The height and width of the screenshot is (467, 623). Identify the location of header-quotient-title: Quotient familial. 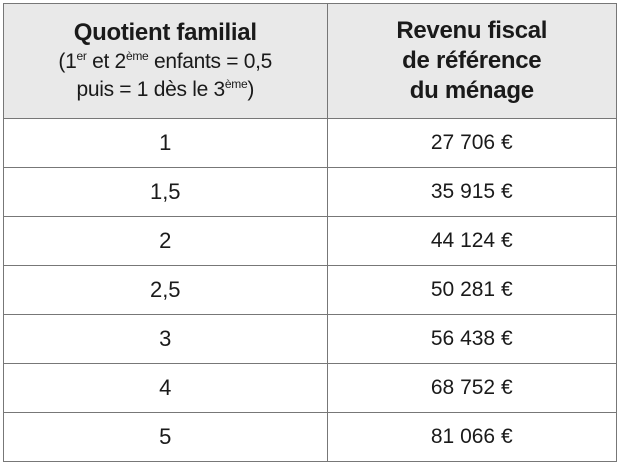
(165, 32).